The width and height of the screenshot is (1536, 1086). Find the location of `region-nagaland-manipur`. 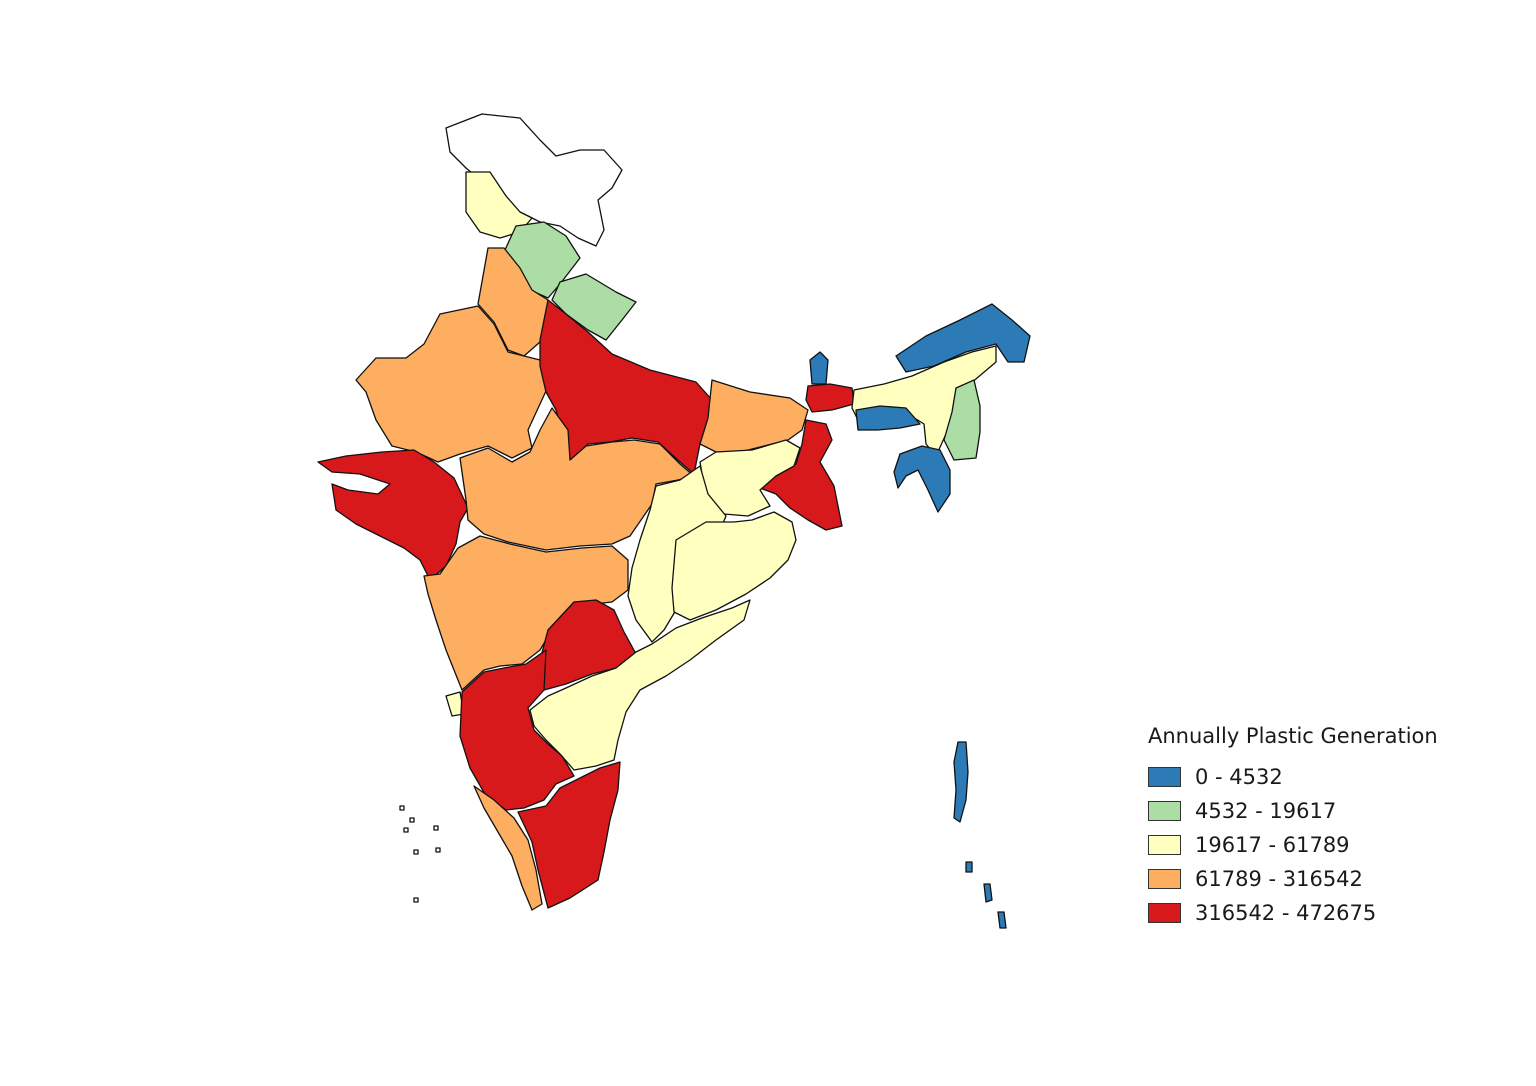

region-nagaland-manipur is located at coordinates (962, 420).